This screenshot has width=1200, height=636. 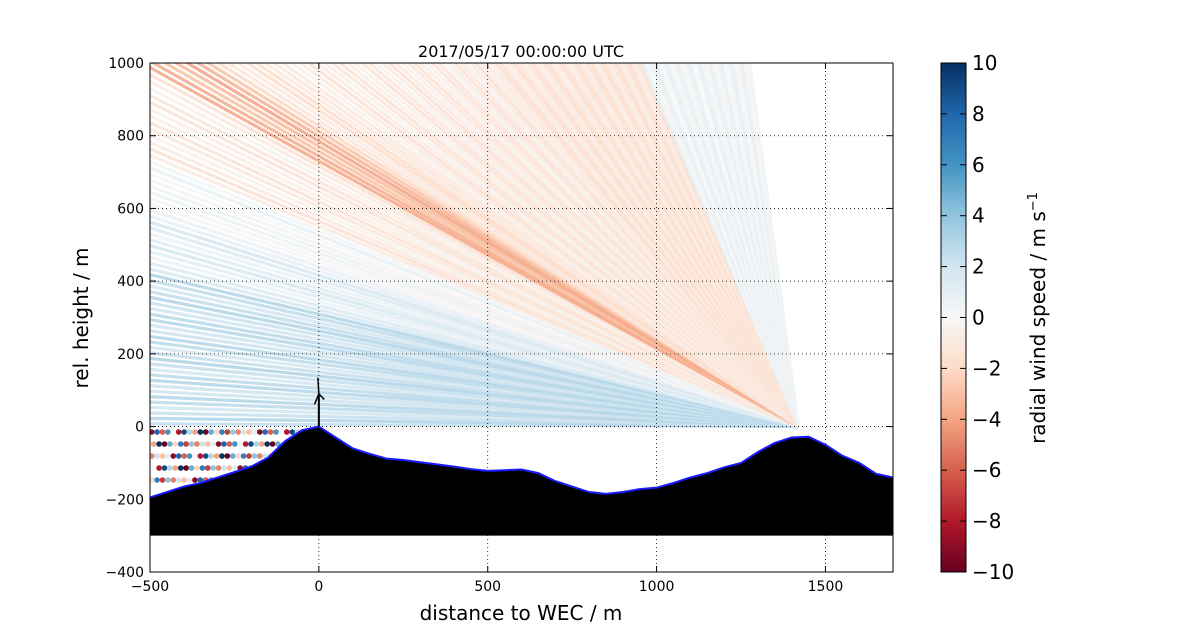 I want to click on x-tick-label: 1000, so click(x=657, y=587).